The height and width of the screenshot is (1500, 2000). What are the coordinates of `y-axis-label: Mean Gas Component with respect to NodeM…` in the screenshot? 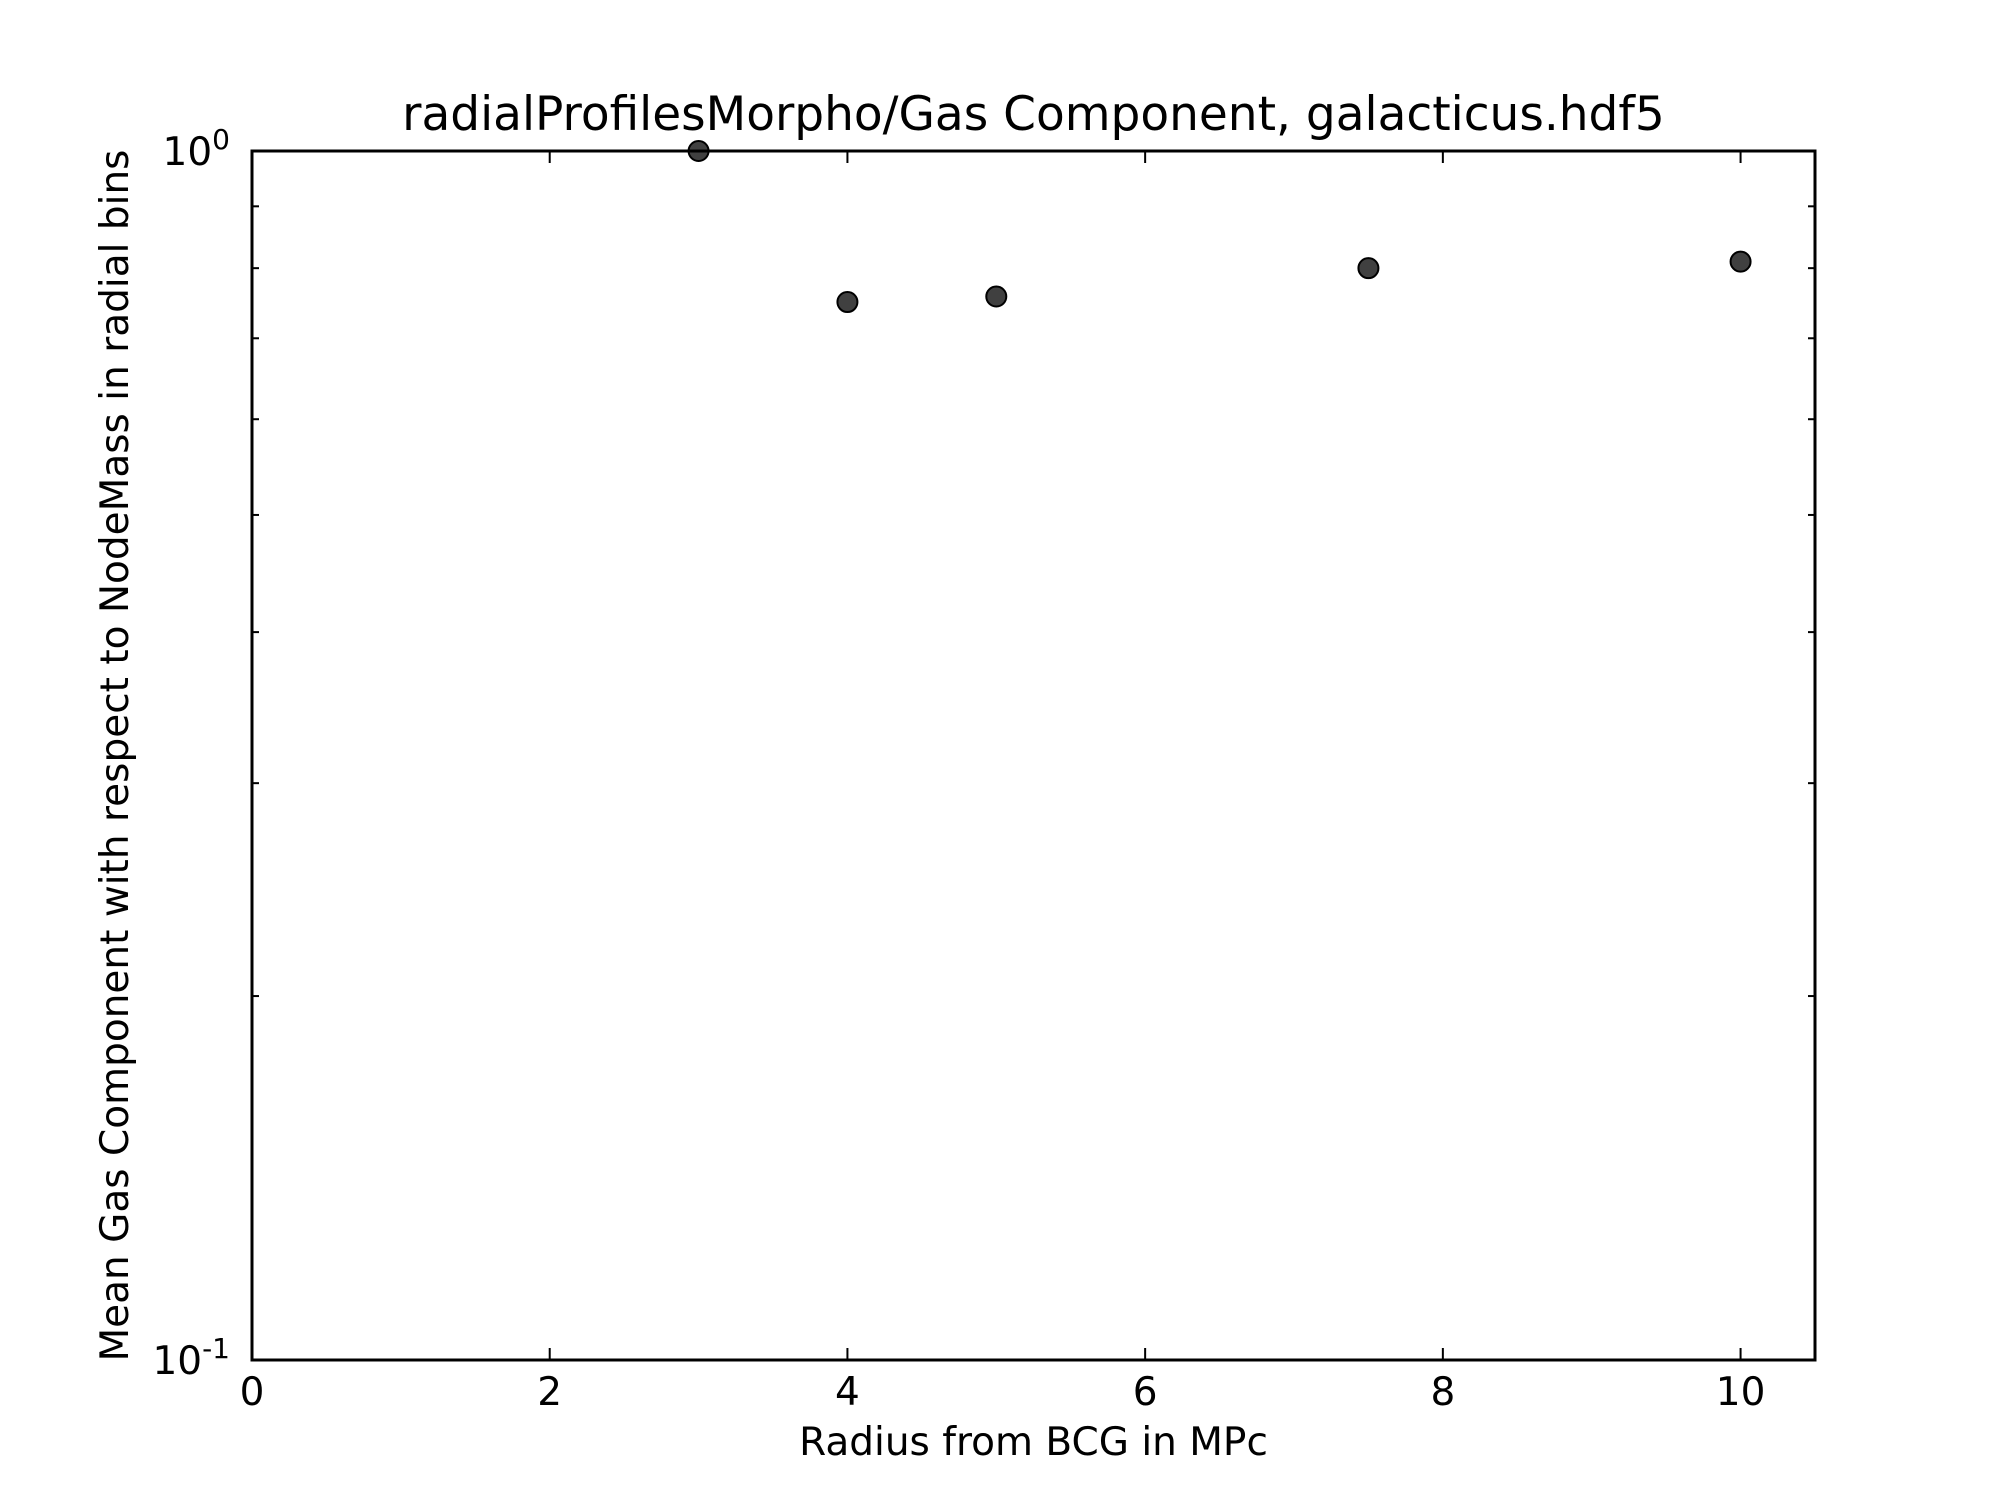 It's located at (115, 756).